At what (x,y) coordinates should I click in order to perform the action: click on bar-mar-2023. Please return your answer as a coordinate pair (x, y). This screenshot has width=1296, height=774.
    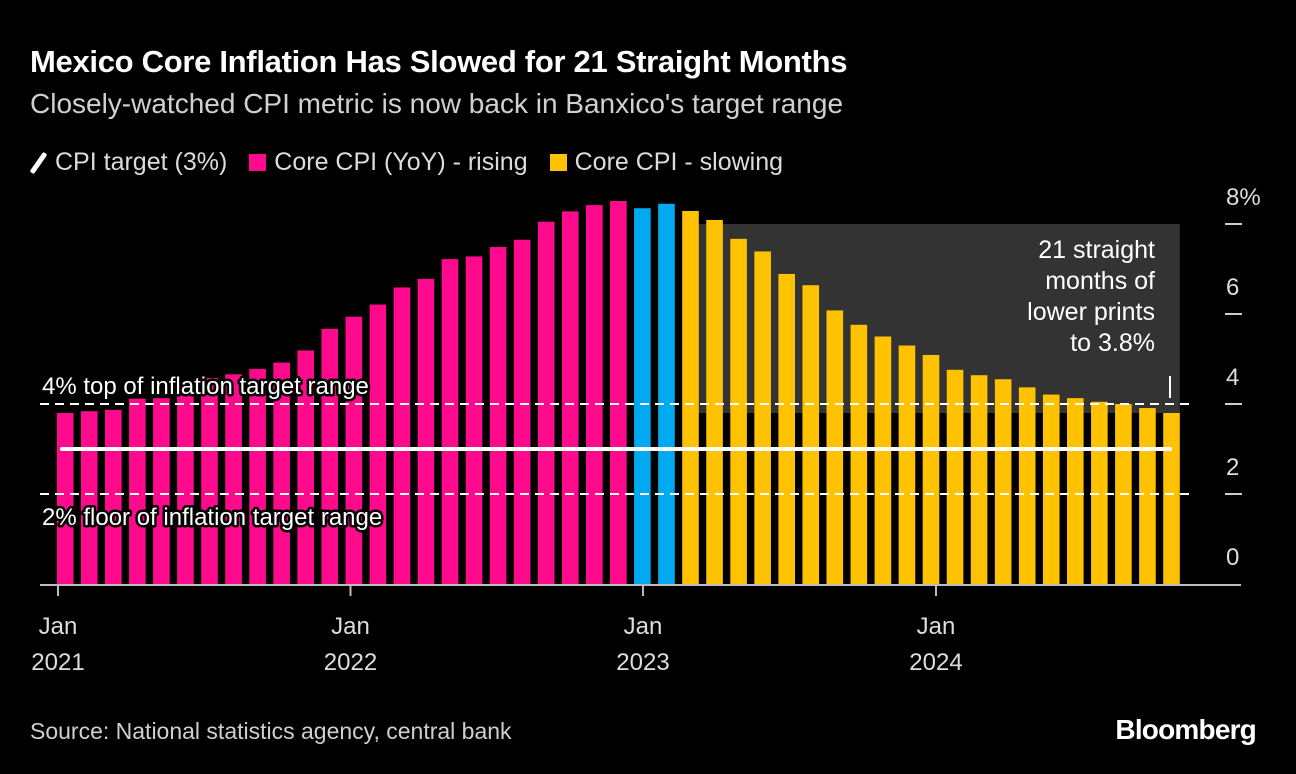
    Looking at the image, I should click on (714, 401).